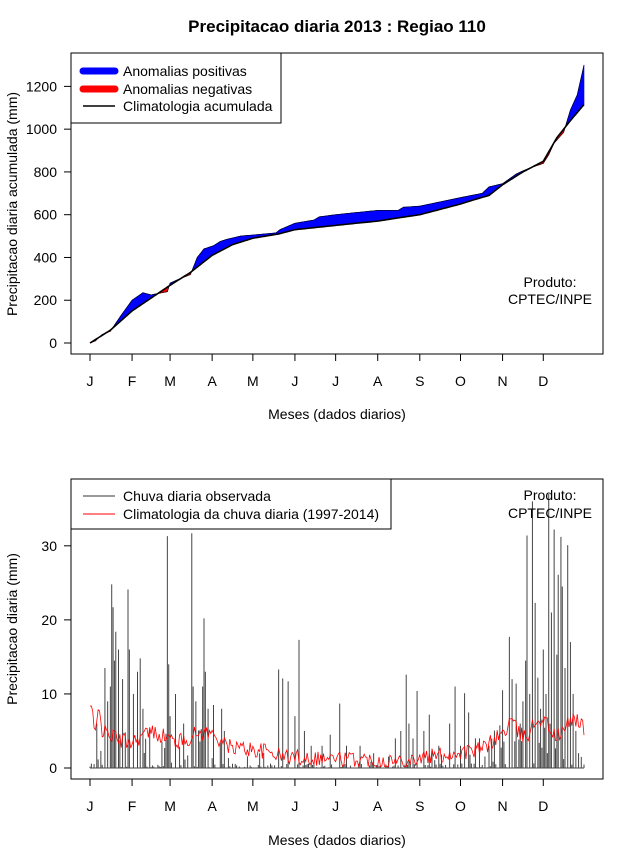  Describe the element at coordinates (185, 71) in the screenshot. I see `legend-label: Anomalias positivas` at that location.